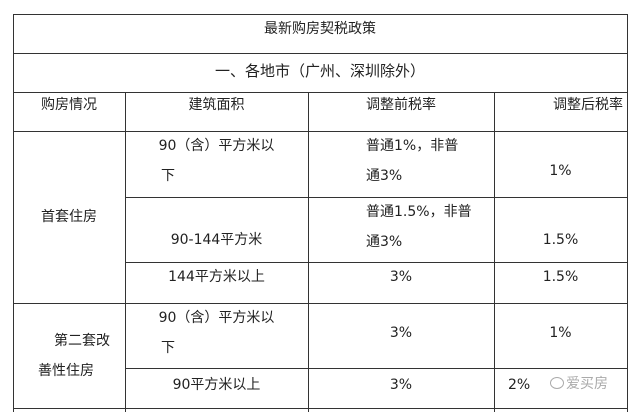 This screenshot has width=640, height=412. What do you see at coordinates (216, 277) in the screenshot?
I see `area-cell: 144平方米以上` at bounding box center [216, 277].